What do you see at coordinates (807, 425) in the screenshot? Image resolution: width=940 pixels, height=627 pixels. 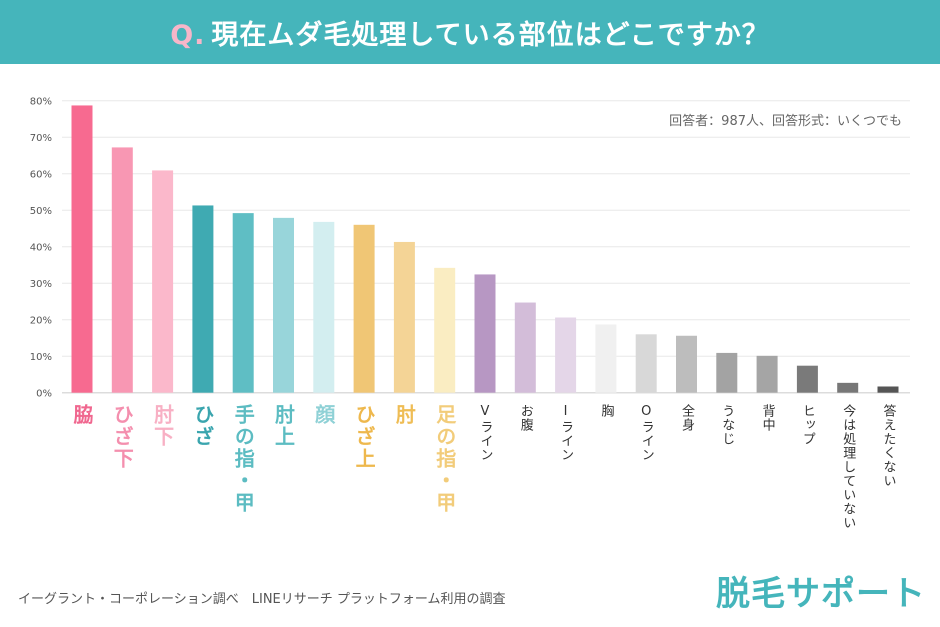 I see `x-category-label: ヒップ` at bounding box center [807, 425].